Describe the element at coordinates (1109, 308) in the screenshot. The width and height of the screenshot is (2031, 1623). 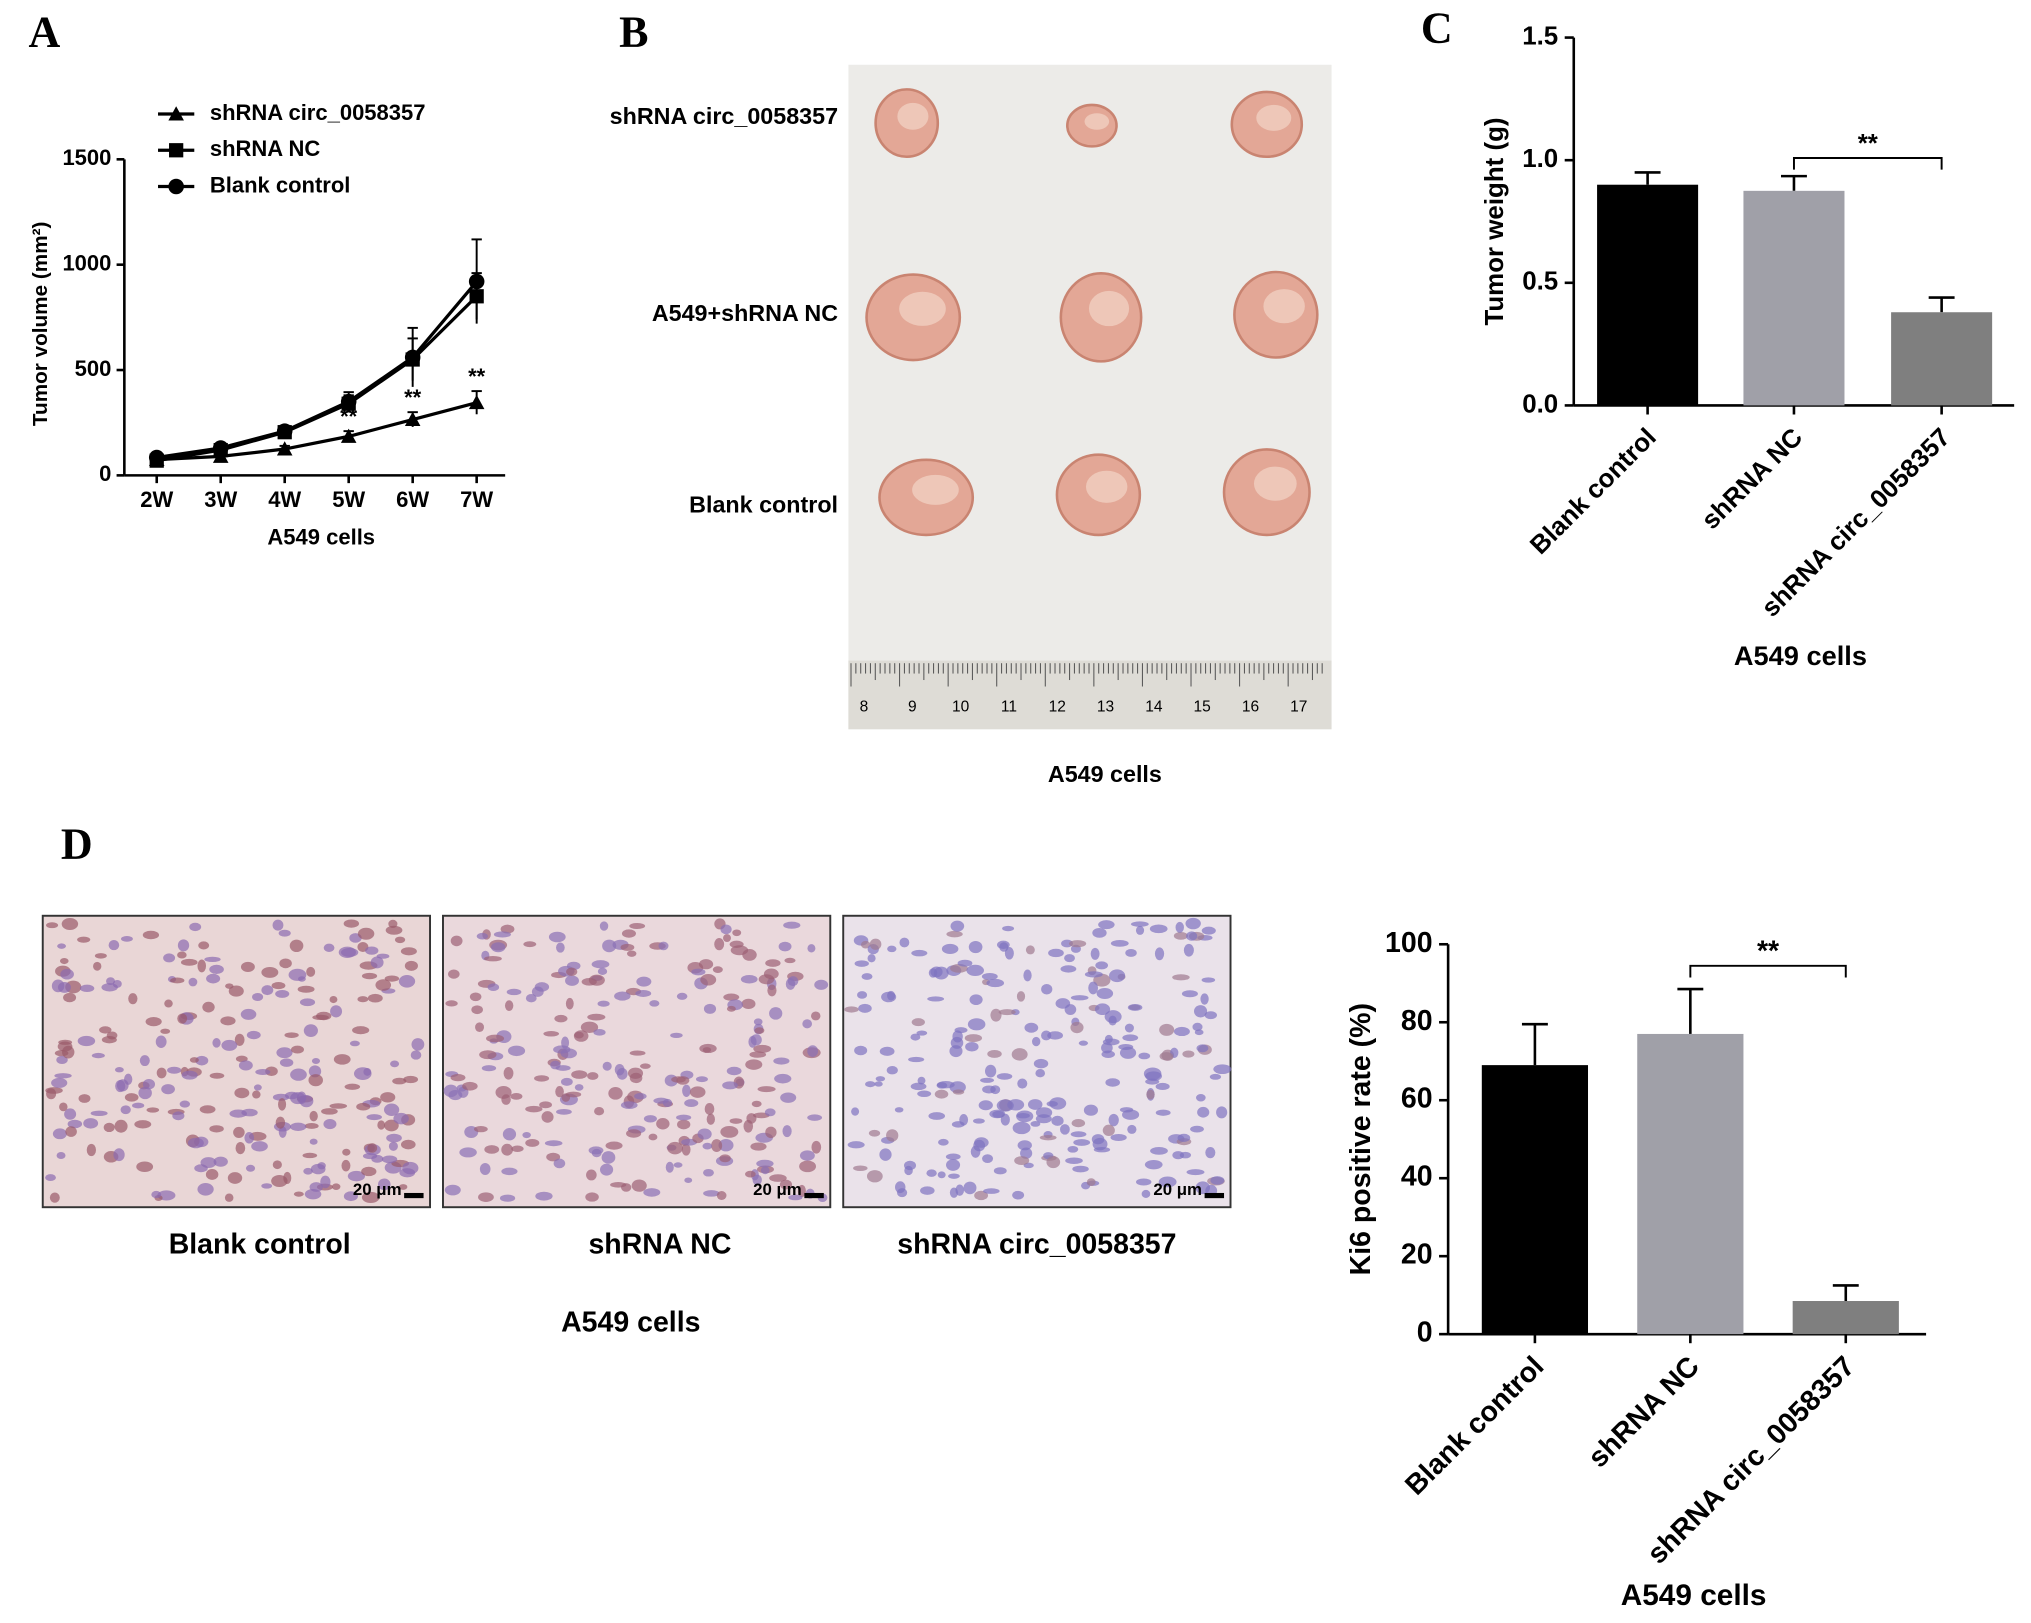
I see `tumor-highlight` at that location.